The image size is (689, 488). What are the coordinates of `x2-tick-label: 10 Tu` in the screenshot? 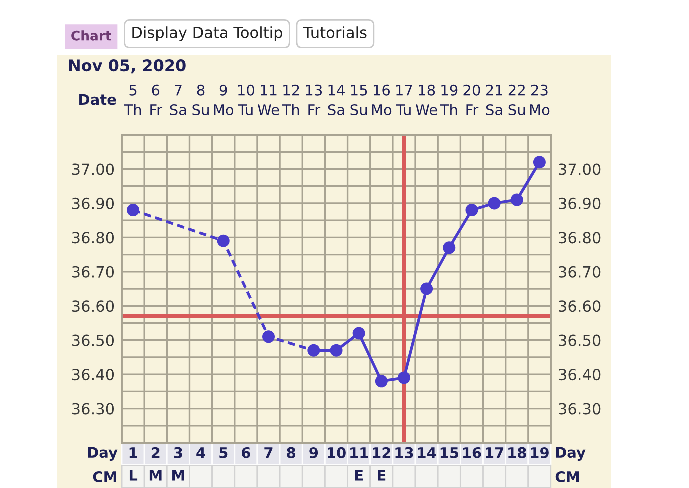 It's located at (246, 100).